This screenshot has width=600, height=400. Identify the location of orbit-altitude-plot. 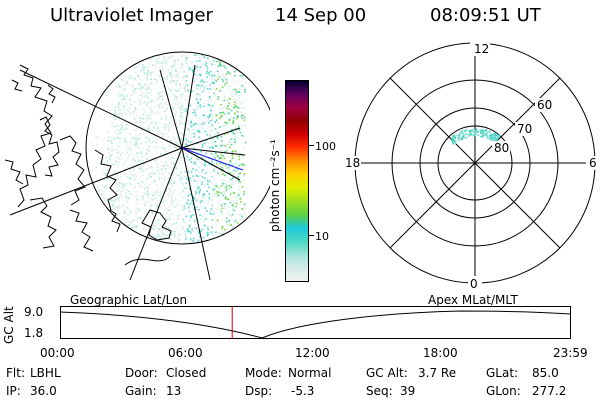
(316, 322).